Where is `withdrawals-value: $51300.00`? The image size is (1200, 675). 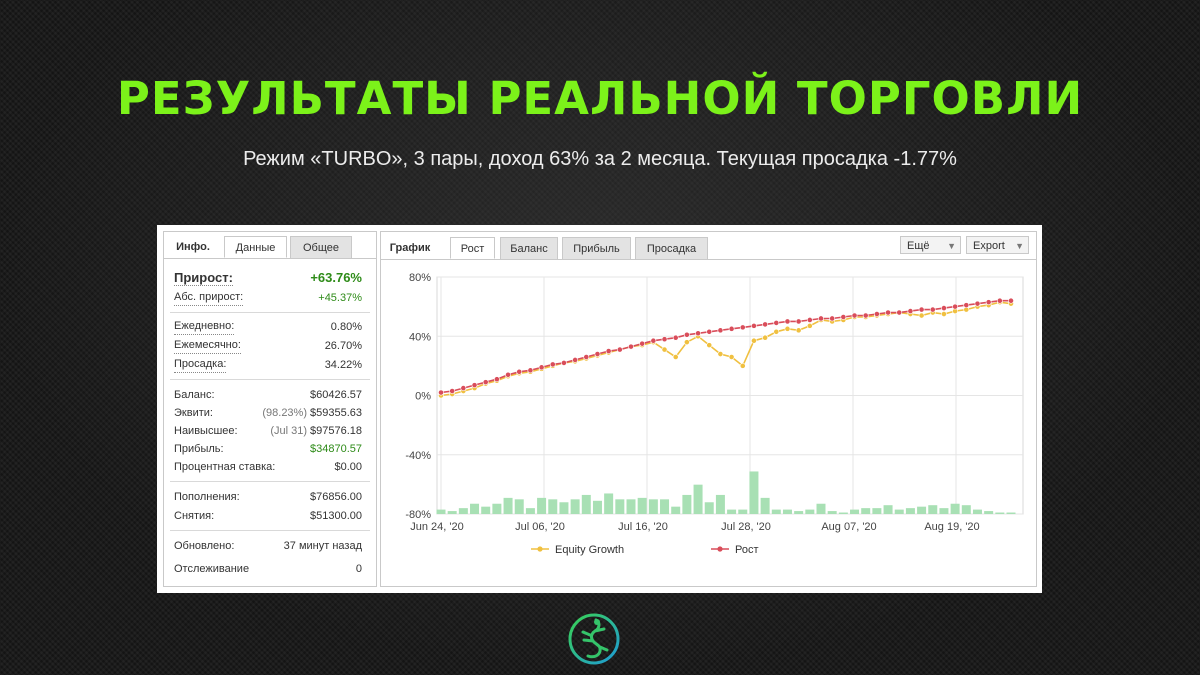 withdrawals-value: $51300.00 is located at coordinates (336, 516).